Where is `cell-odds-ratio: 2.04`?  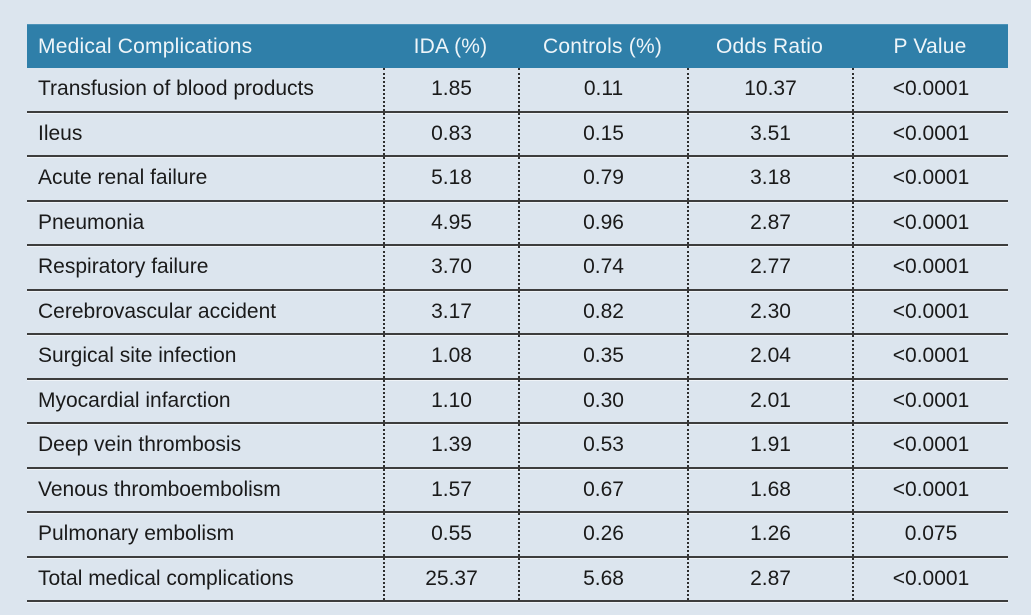 cell-odds-ratio: 2.04 is located at coordinates (769, 356).